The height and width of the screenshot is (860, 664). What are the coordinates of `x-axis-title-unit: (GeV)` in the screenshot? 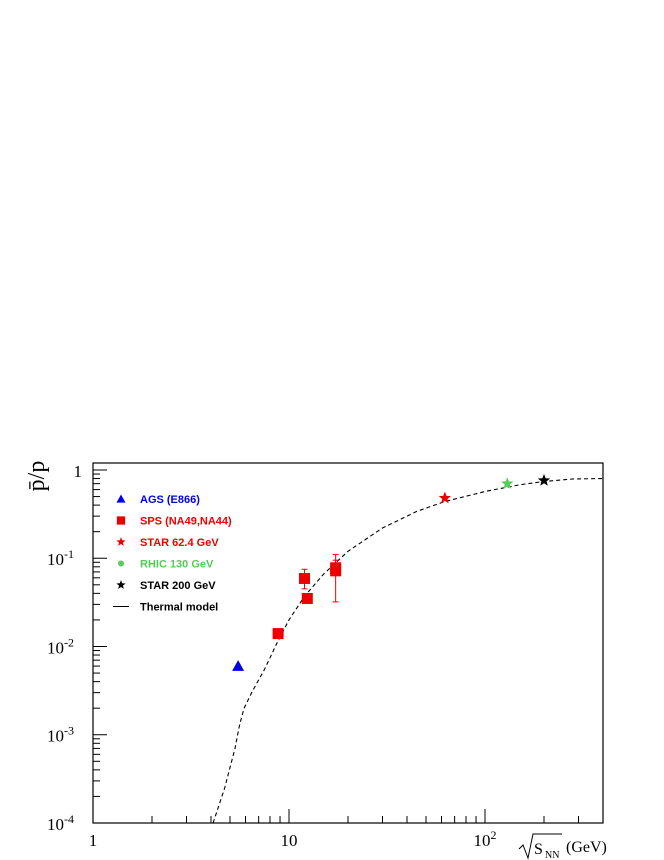 It's located at (586, 847).